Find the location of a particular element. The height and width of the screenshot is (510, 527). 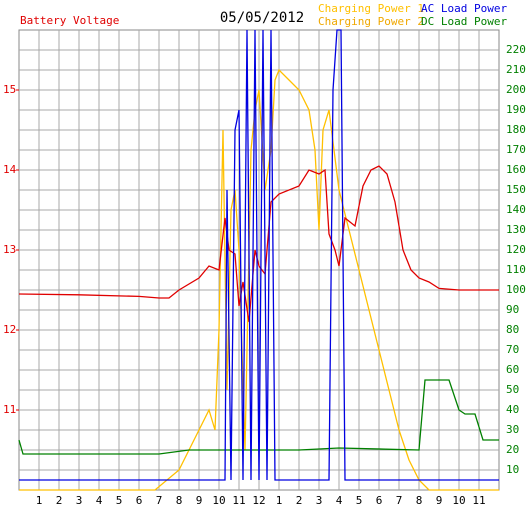

y-tick-label: 12 is located at coordinates (9, 329).